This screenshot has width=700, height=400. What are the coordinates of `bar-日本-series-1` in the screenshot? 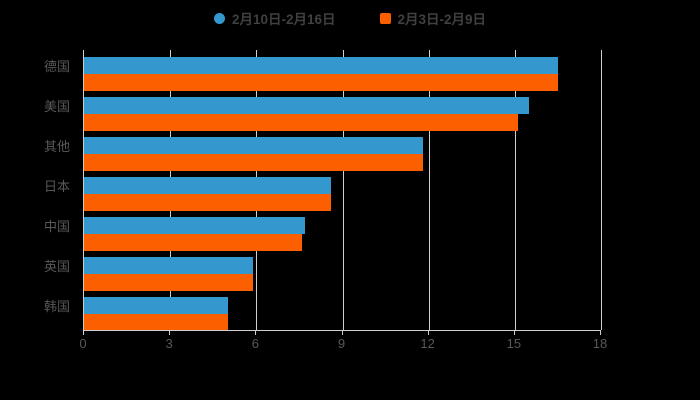 It's located at (207, 185).